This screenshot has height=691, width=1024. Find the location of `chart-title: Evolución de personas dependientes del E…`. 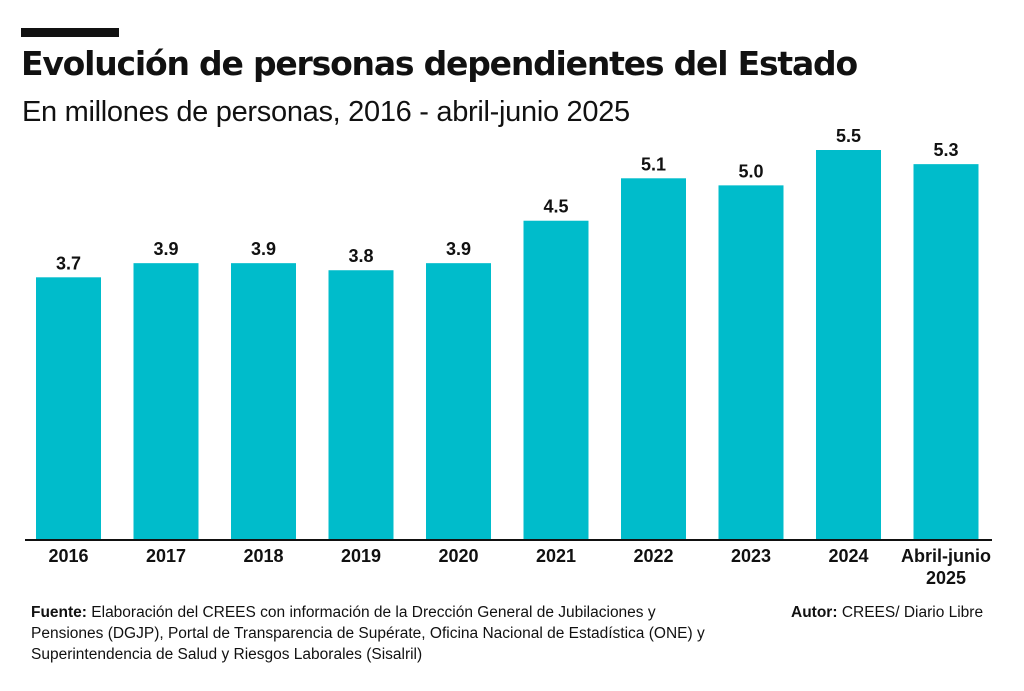

chart-title: Evolución de personas dependientes del E… is located at coordinates (439, 63).